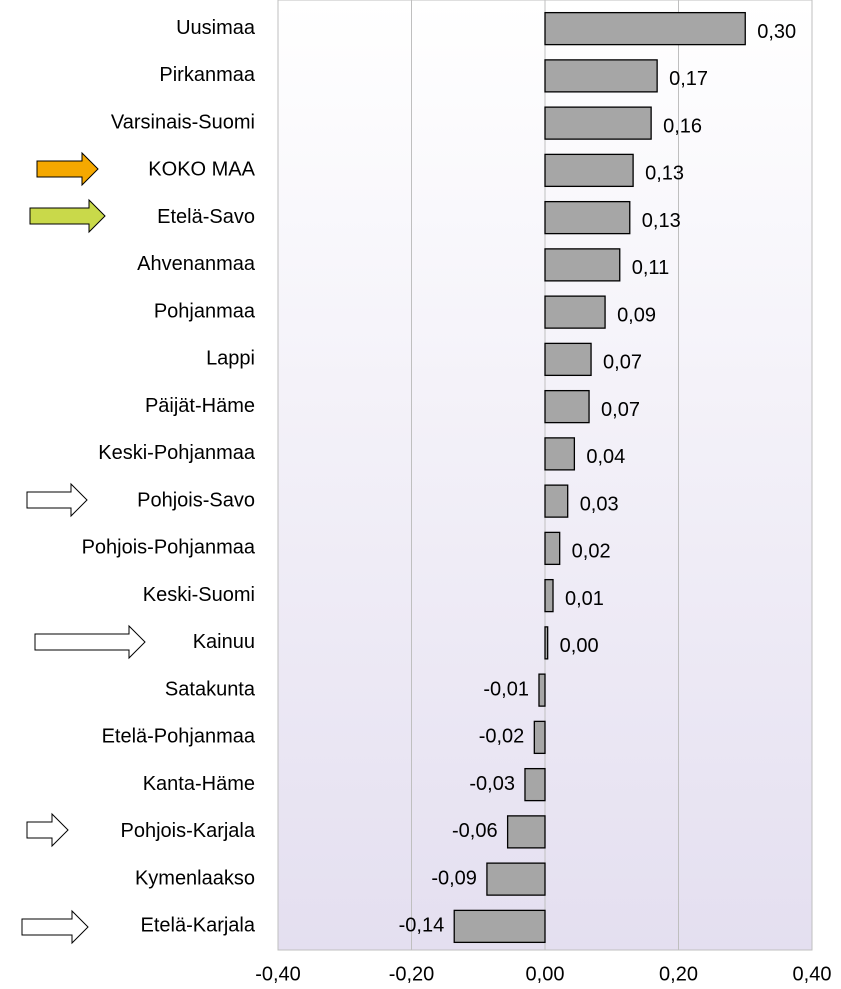 This screenshot has width=841, height=989. Describe the element at coordinates (678, 974) in the screenshot. I see `x-tick-label: 0,20` at that location.